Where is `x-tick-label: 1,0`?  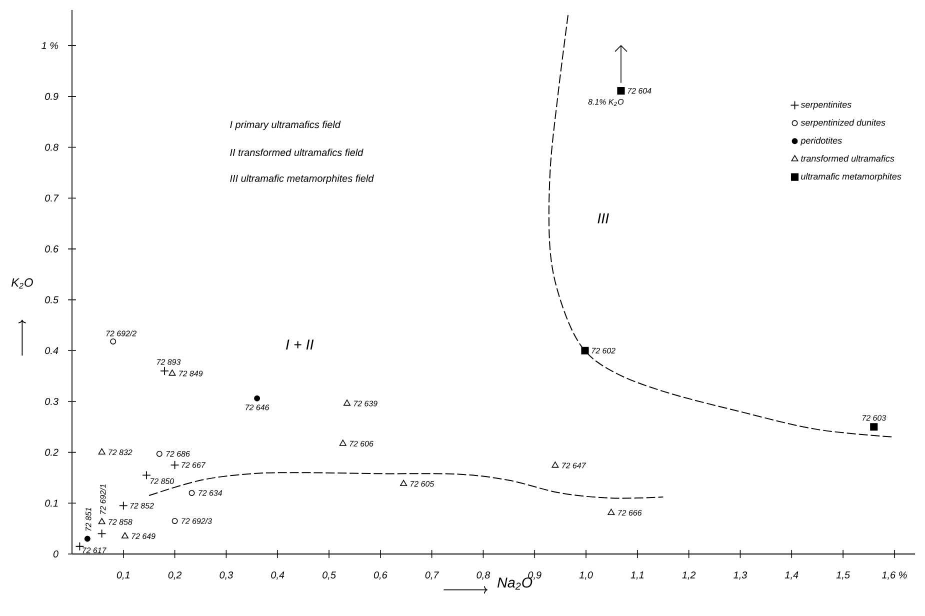
x-tick-label: 1,0 is located at coordinates (586, 575).